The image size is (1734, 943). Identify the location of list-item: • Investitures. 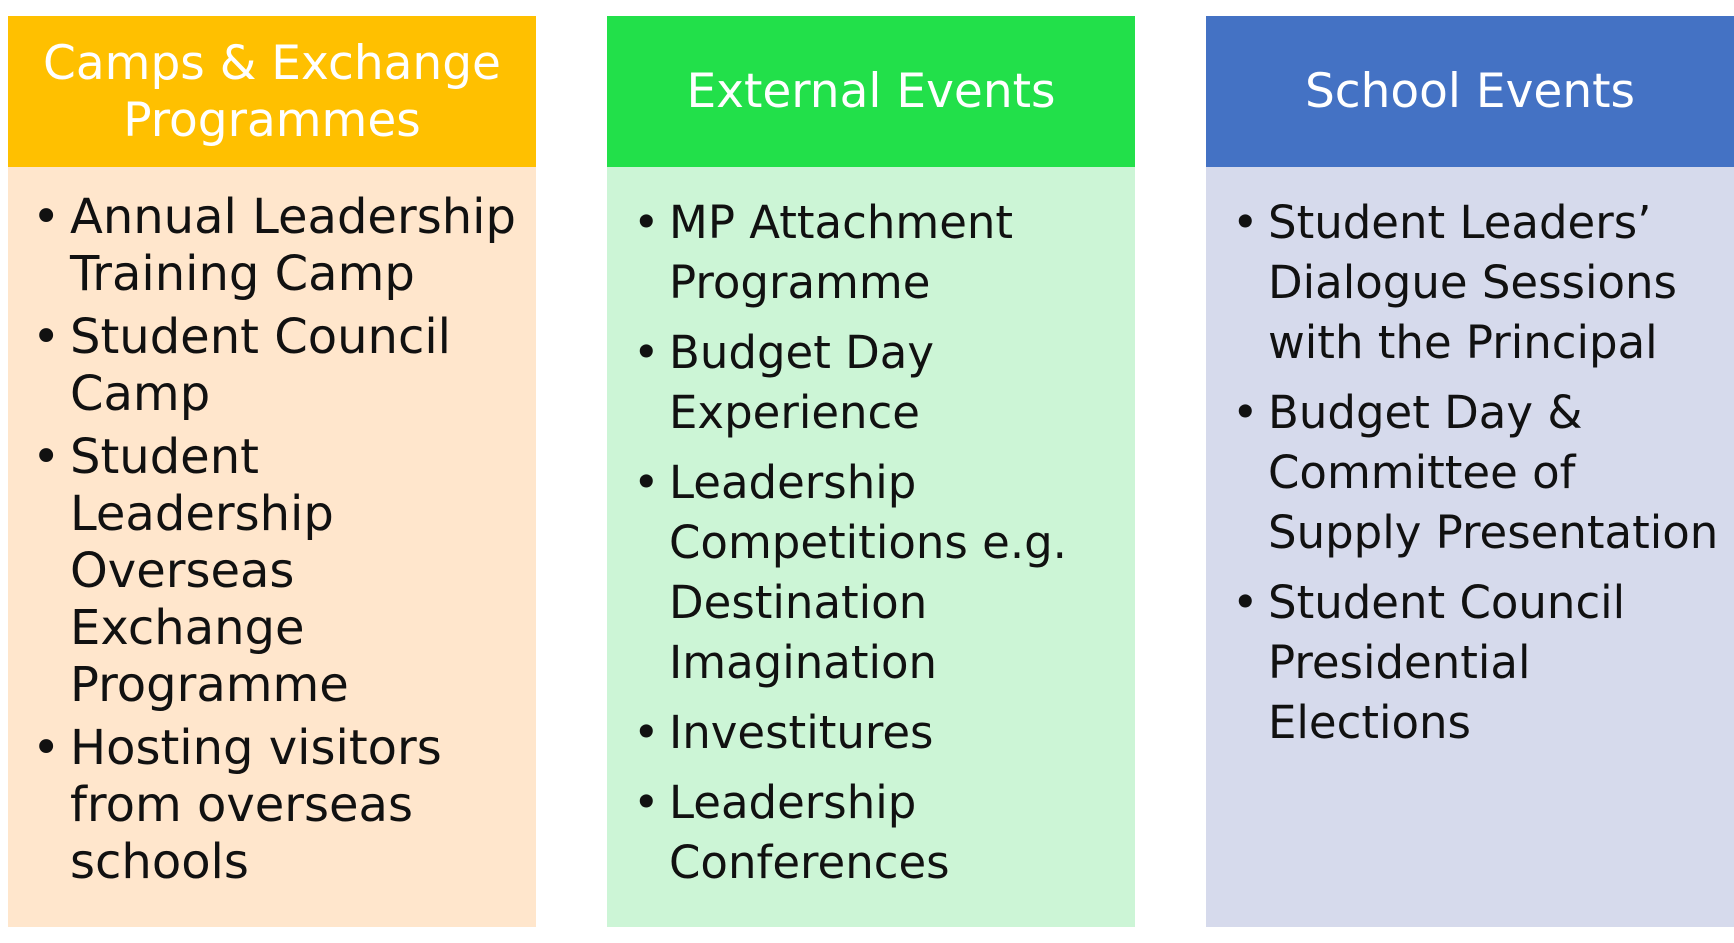
(864, 733).